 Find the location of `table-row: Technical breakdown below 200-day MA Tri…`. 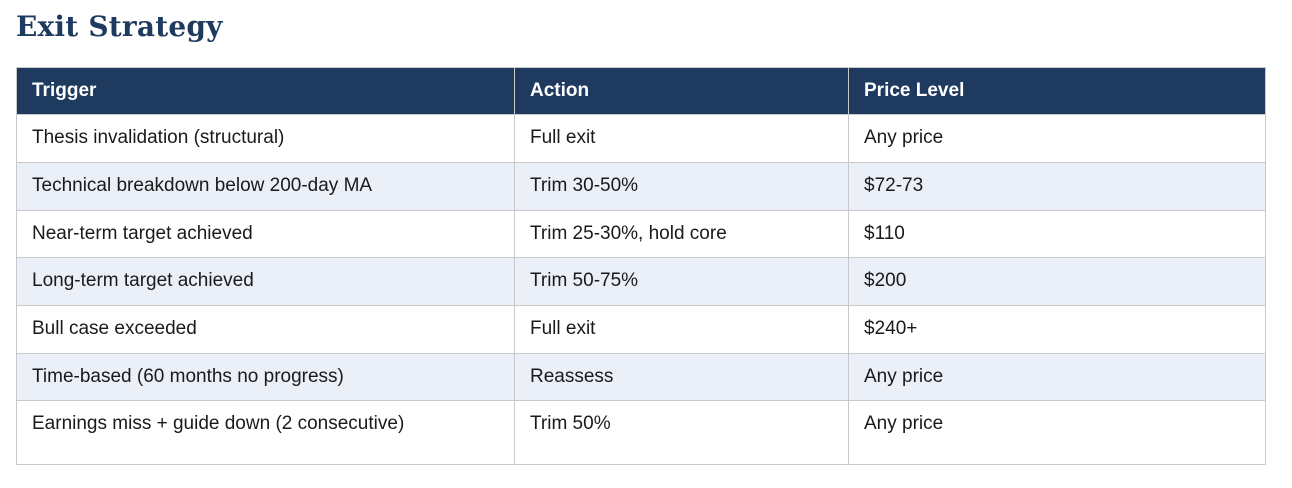

table-row: Technical breakdown below 200-day MA Tri… is located at coordinates (641, 186).